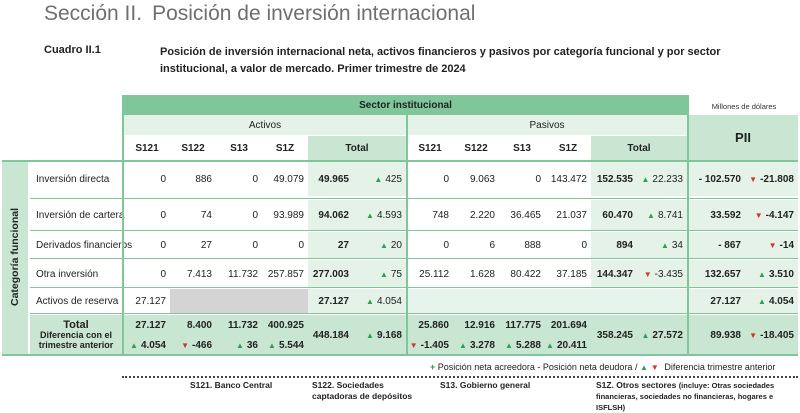  What do you see at coordinates (482, 274) in the screenshot?
I see `pasivos-value: 1.628` at bounding box center [482, 274].